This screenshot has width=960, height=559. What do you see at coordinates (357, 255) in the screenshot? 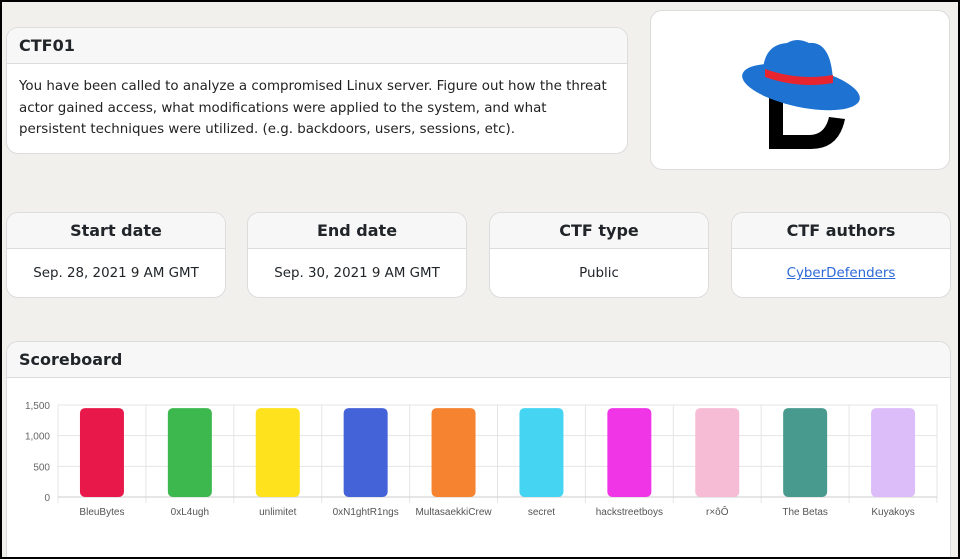
I see `end-date-card: End date Sep. 30, 2021 9 AM GMT` at bounding box center [357, 255].